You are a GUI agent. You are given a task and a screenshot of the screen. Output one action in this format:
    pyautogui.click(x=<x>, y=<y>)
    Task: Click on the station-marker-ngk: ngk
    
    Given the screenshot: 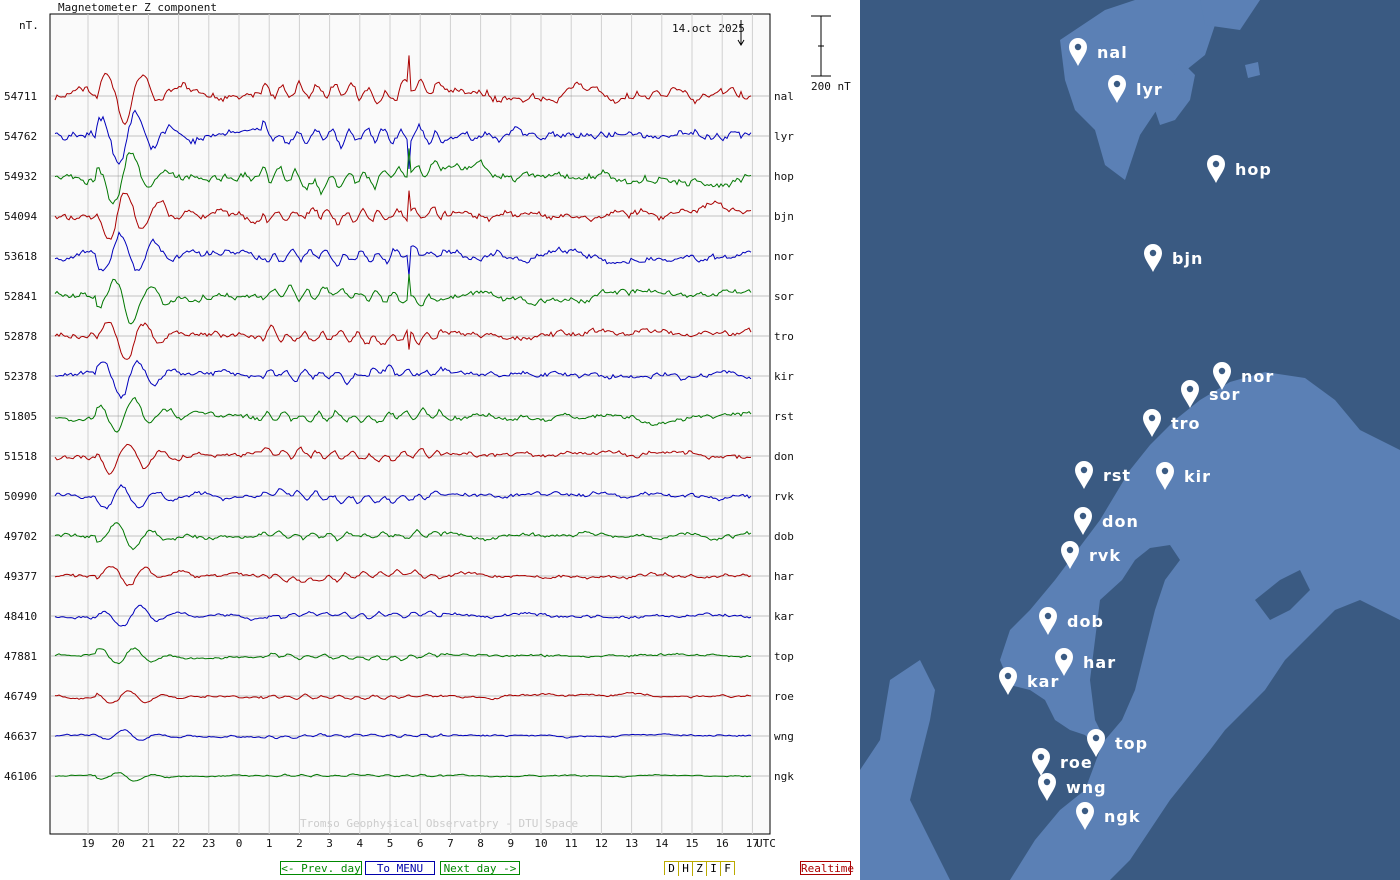 What is the action you would take?
    pyautogui.click(x=1108, y=816)
    